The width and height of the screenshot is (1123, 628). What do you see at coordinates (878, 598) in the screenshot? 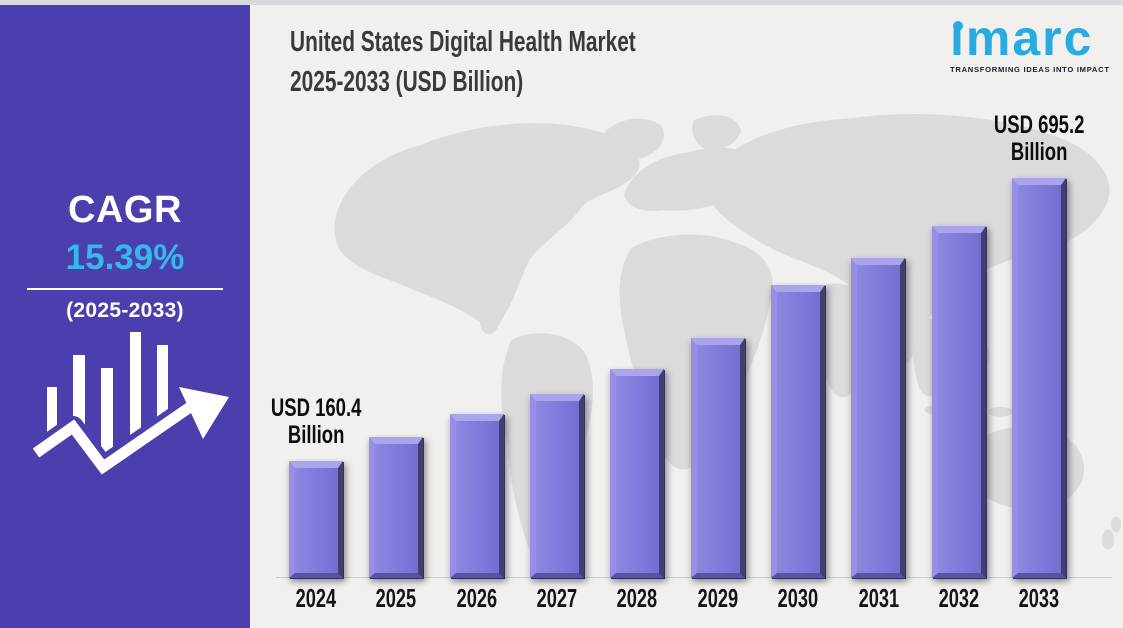
I see `x-tick-2031: 2031` at bounding box center [878, 598].